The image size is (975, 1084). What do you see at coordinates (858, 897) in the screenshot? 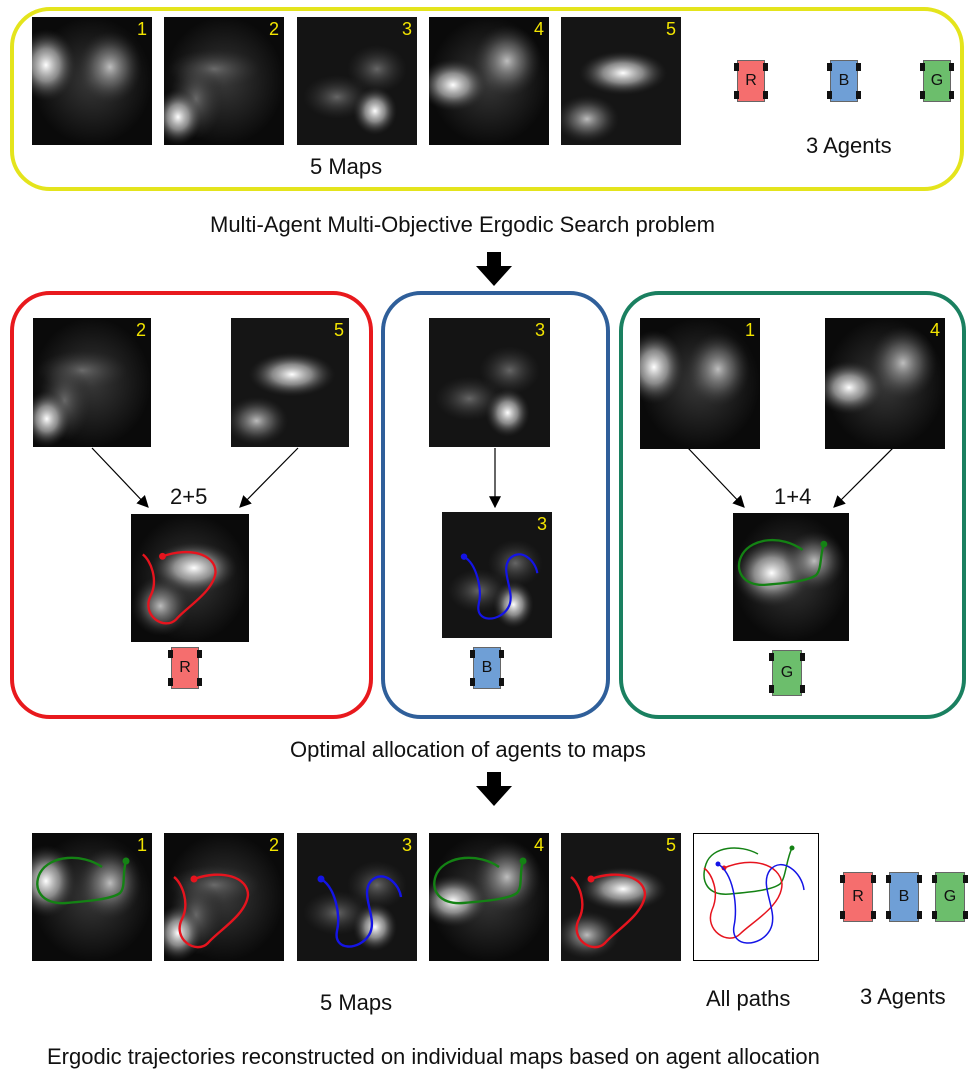
I see `agent-red-bottom: R` at bounding box center [858, 897].